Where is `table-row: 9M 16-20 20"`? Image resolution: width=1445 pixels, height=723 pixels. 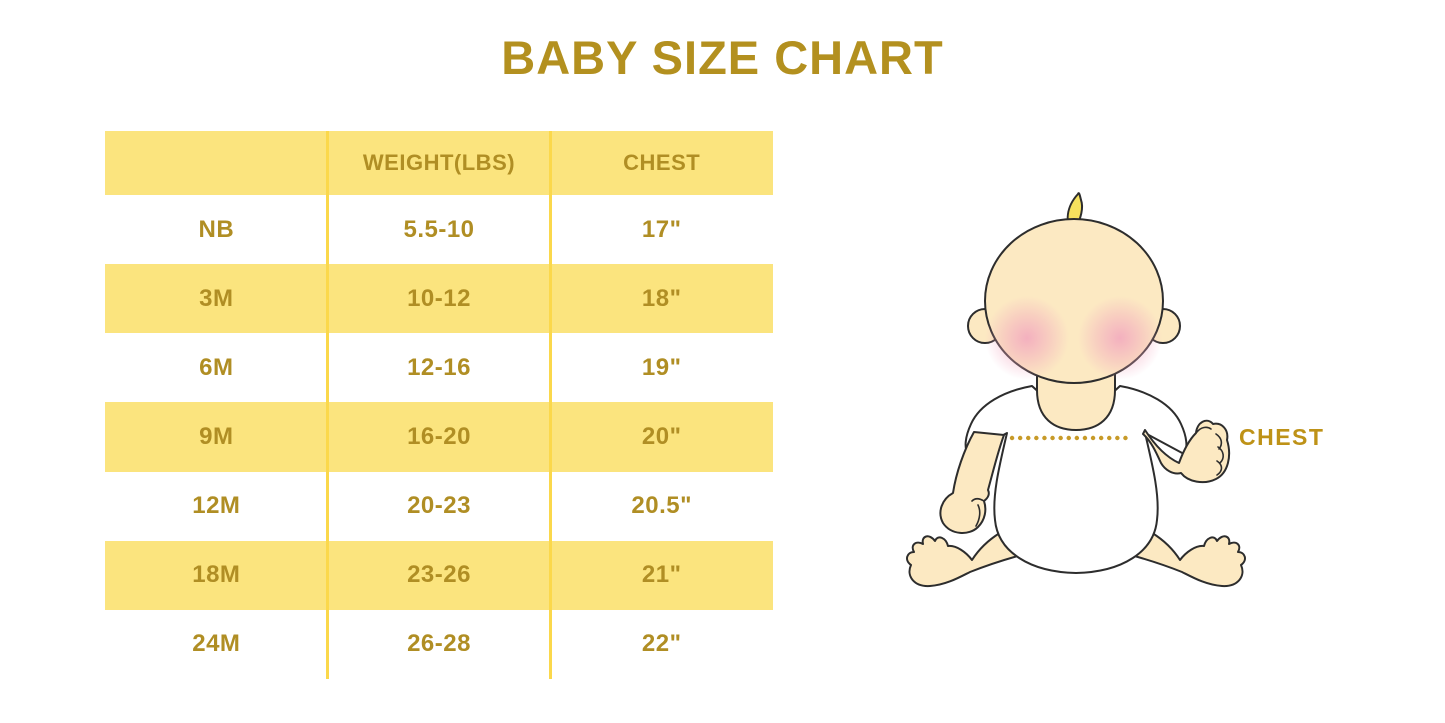
table-row: 9M 16-20 20" is located at coordinates (439, 437).